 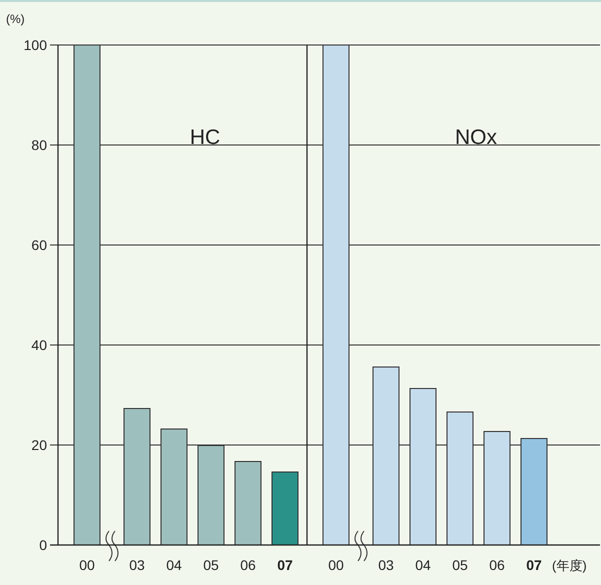 What do you see at coordinates (43, 545) in the screenshot?
I see `y-tick-label: 0` at bounding box center [43, 545].